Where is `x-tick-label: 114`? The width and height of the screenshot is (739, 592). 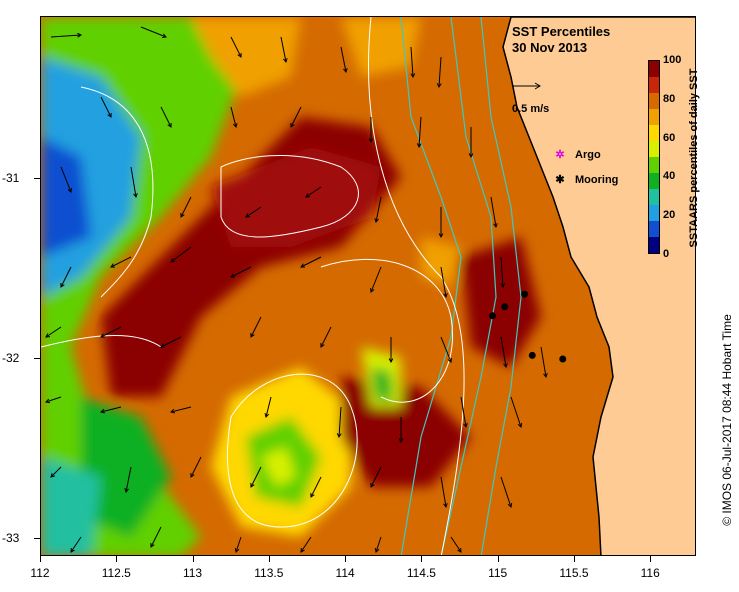 x-tick-label: 114 is located at coordinates (345, 573).